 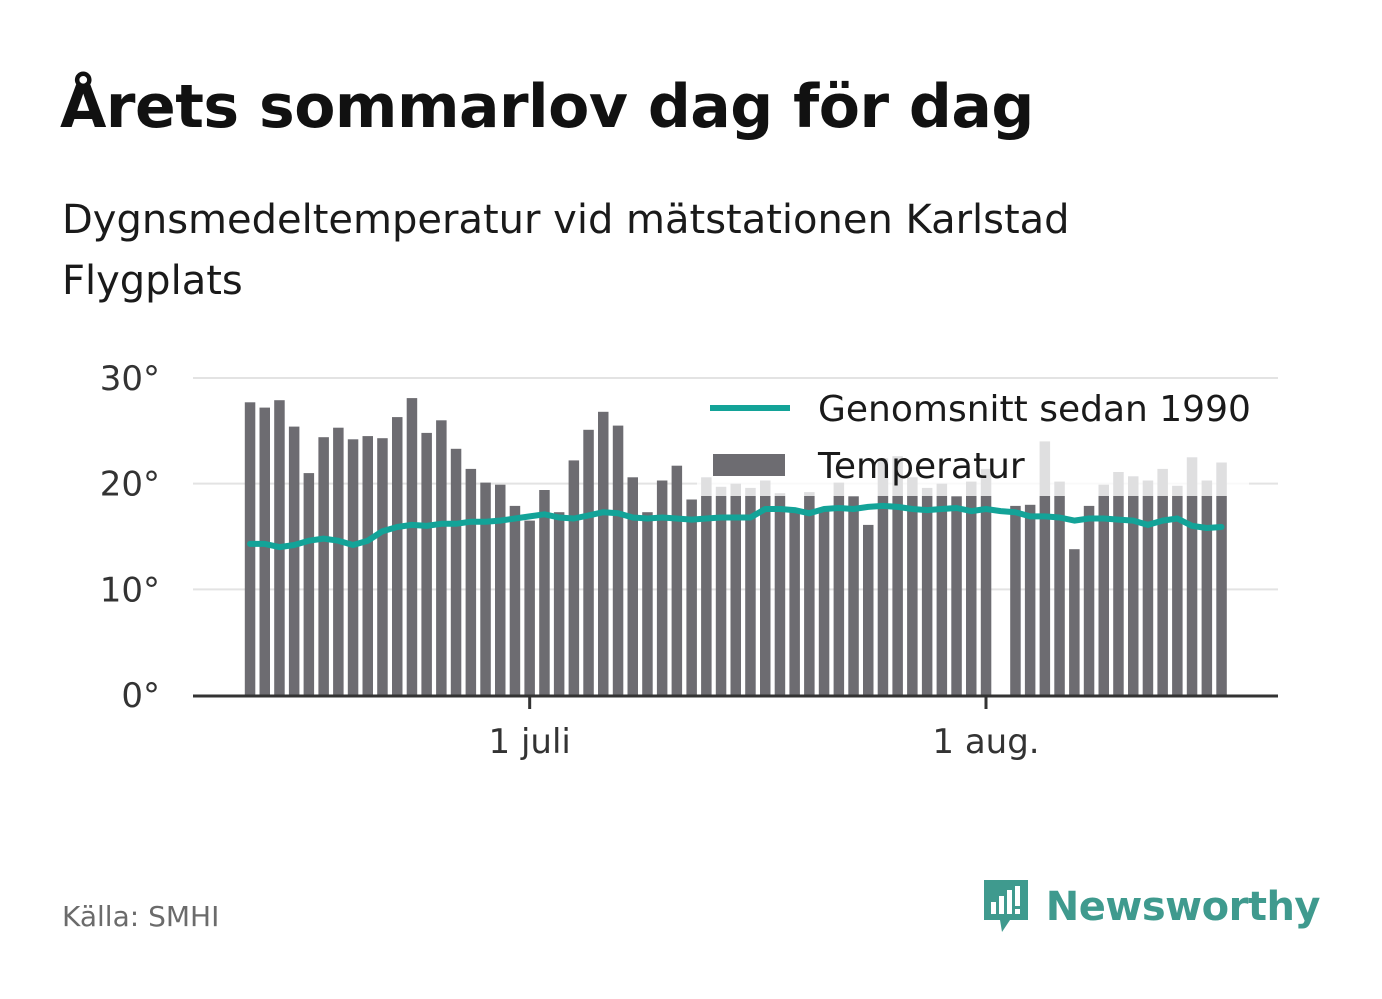 What do you see at coordinates (130, 537) in the screenshot?
I see `y-axis-labels: 0° 10° 20° 30°` at bounding box center [130, 537].